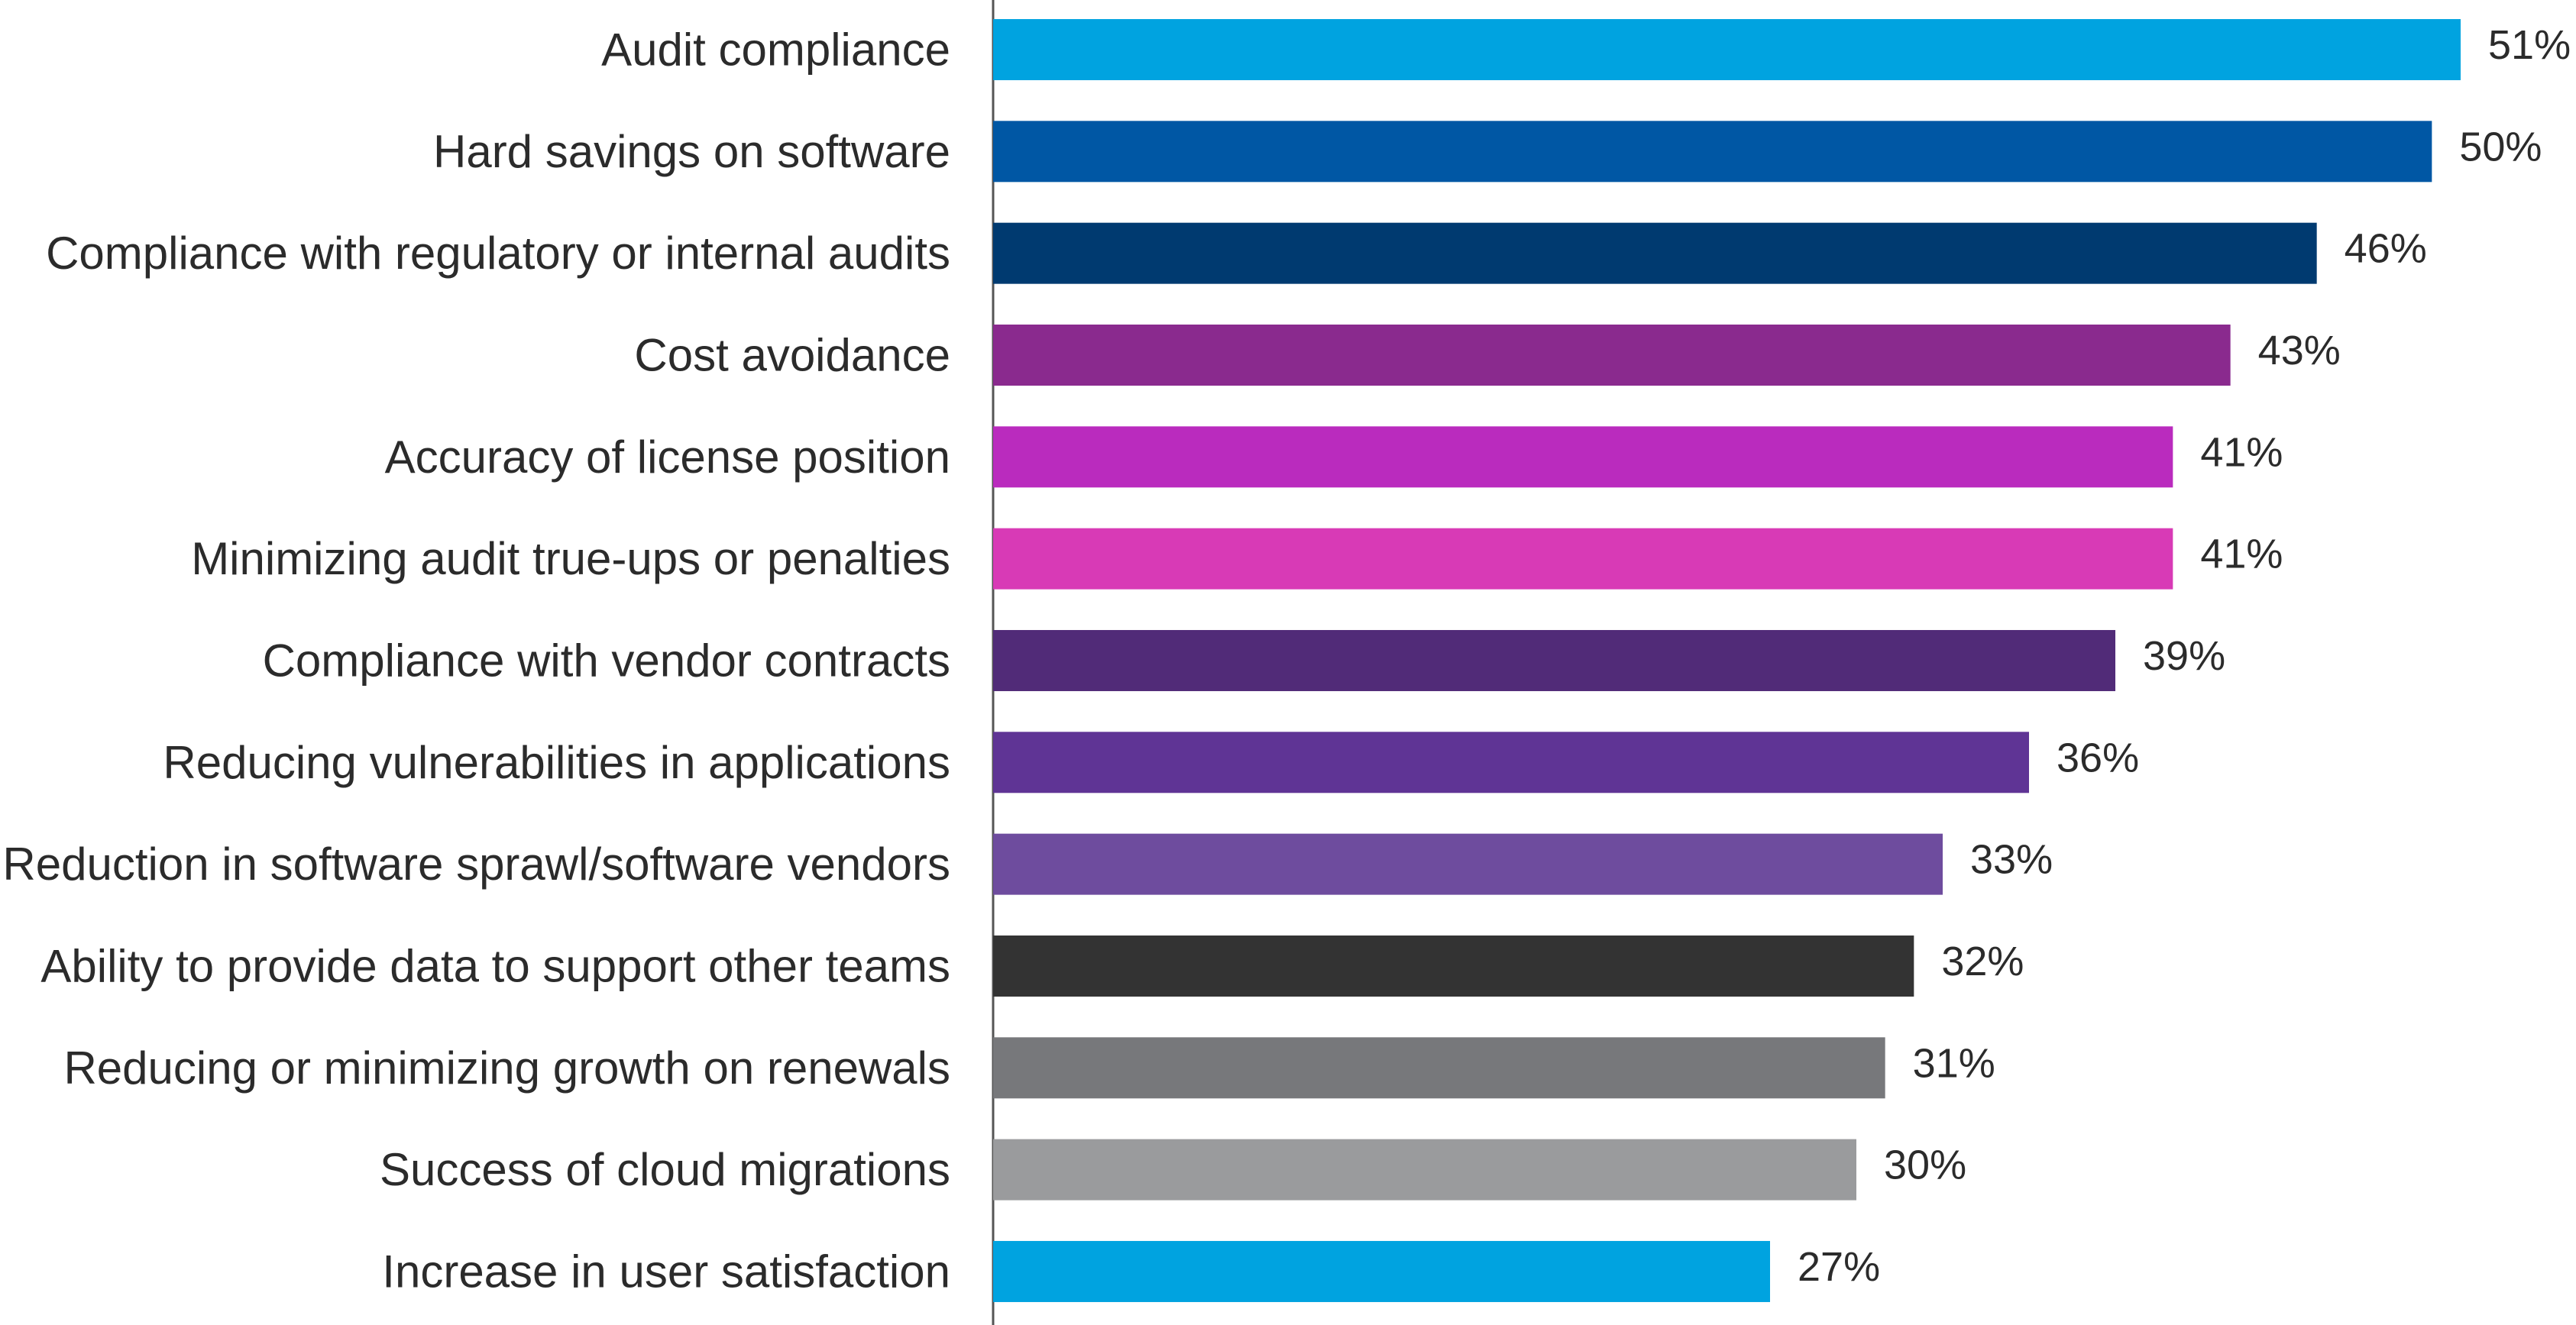 This screenshot has width=2576, height=1325. What do you see at coordinates (2011, 860) in the screenshot?
I see `value-label: 33%` at bounding box center [2011, 860].